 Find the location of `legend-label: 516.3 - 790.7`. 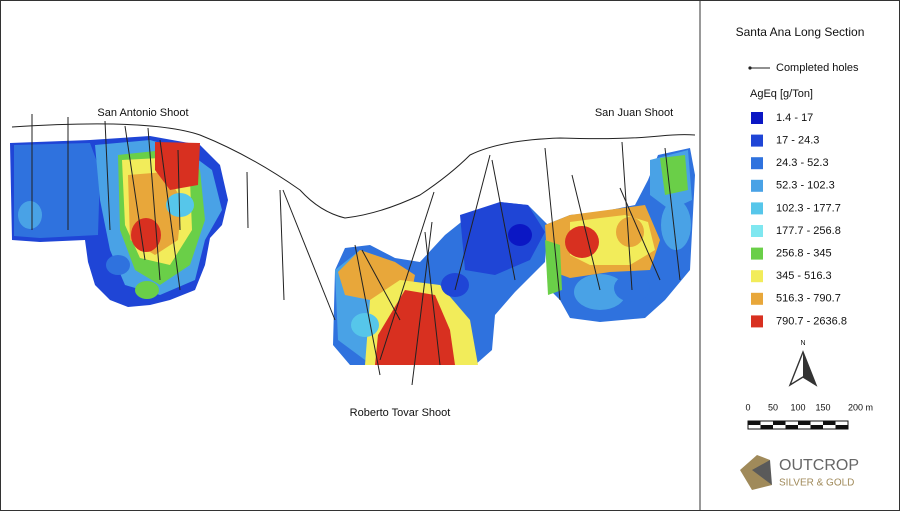

legend-label: 516.3 - 790.7 is located at coordinates (808, 299).